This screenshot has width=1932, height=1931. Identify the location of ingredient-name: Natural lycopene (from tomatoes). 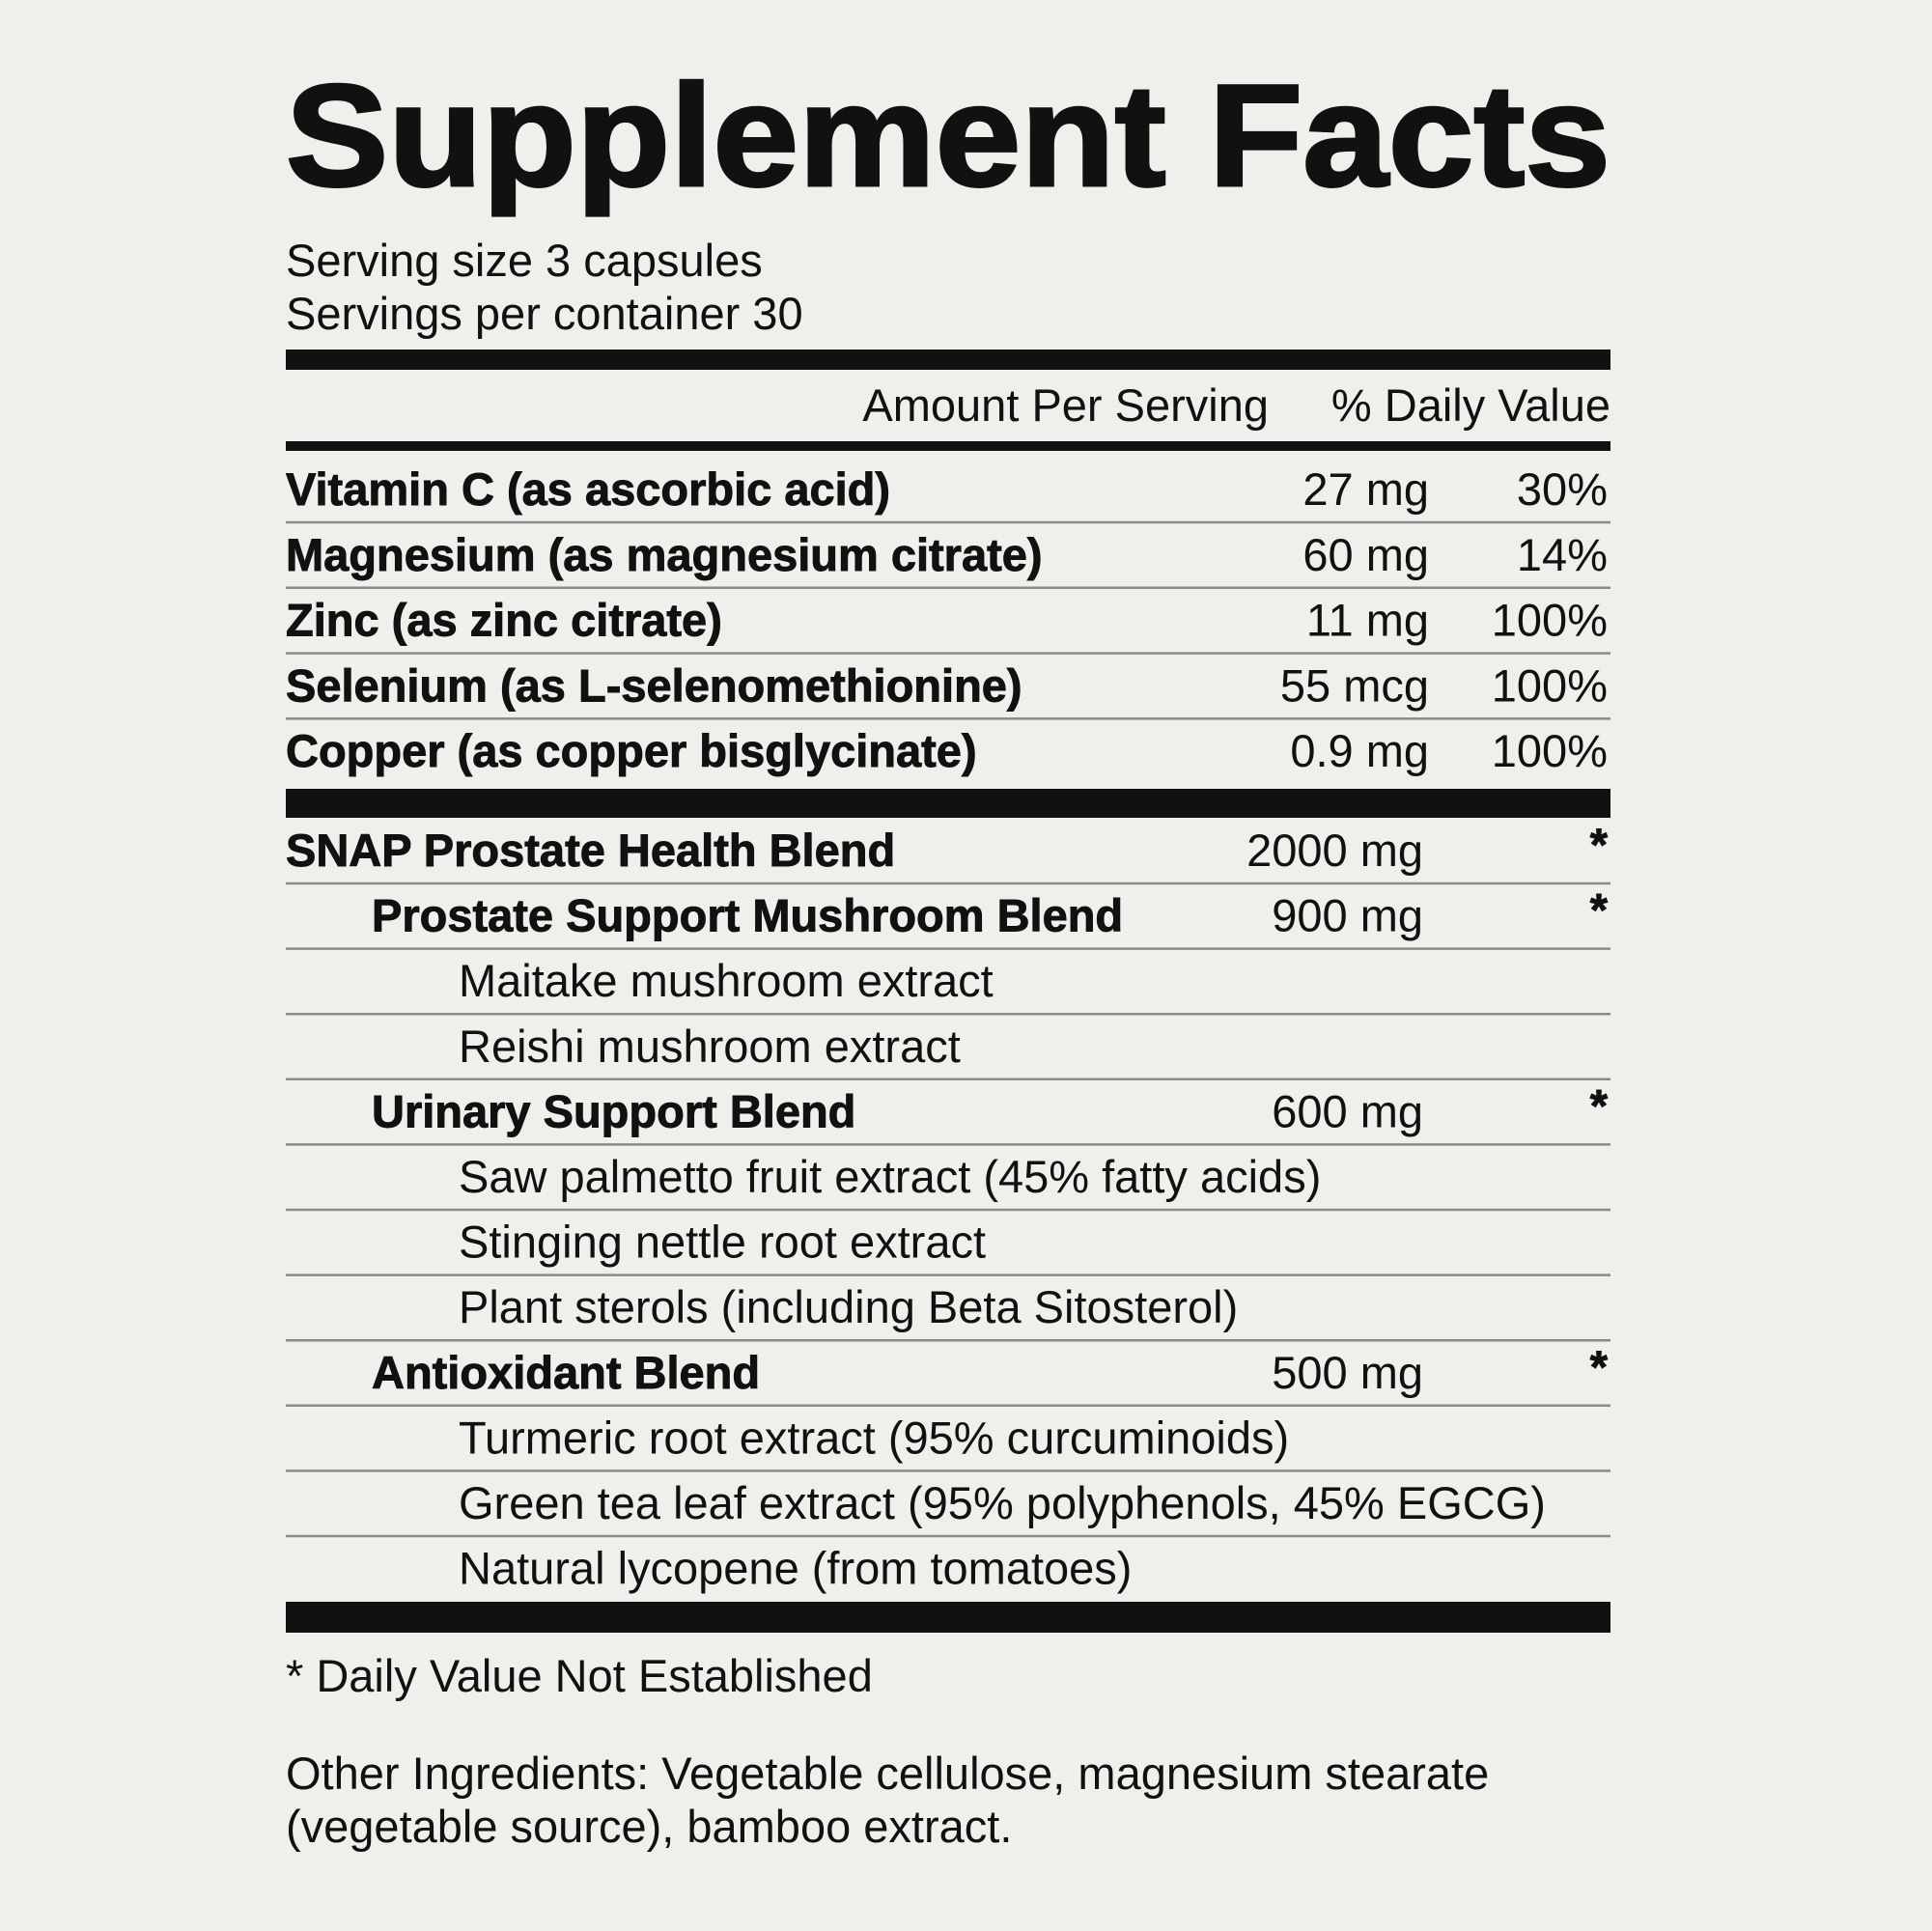
(796, 1568).